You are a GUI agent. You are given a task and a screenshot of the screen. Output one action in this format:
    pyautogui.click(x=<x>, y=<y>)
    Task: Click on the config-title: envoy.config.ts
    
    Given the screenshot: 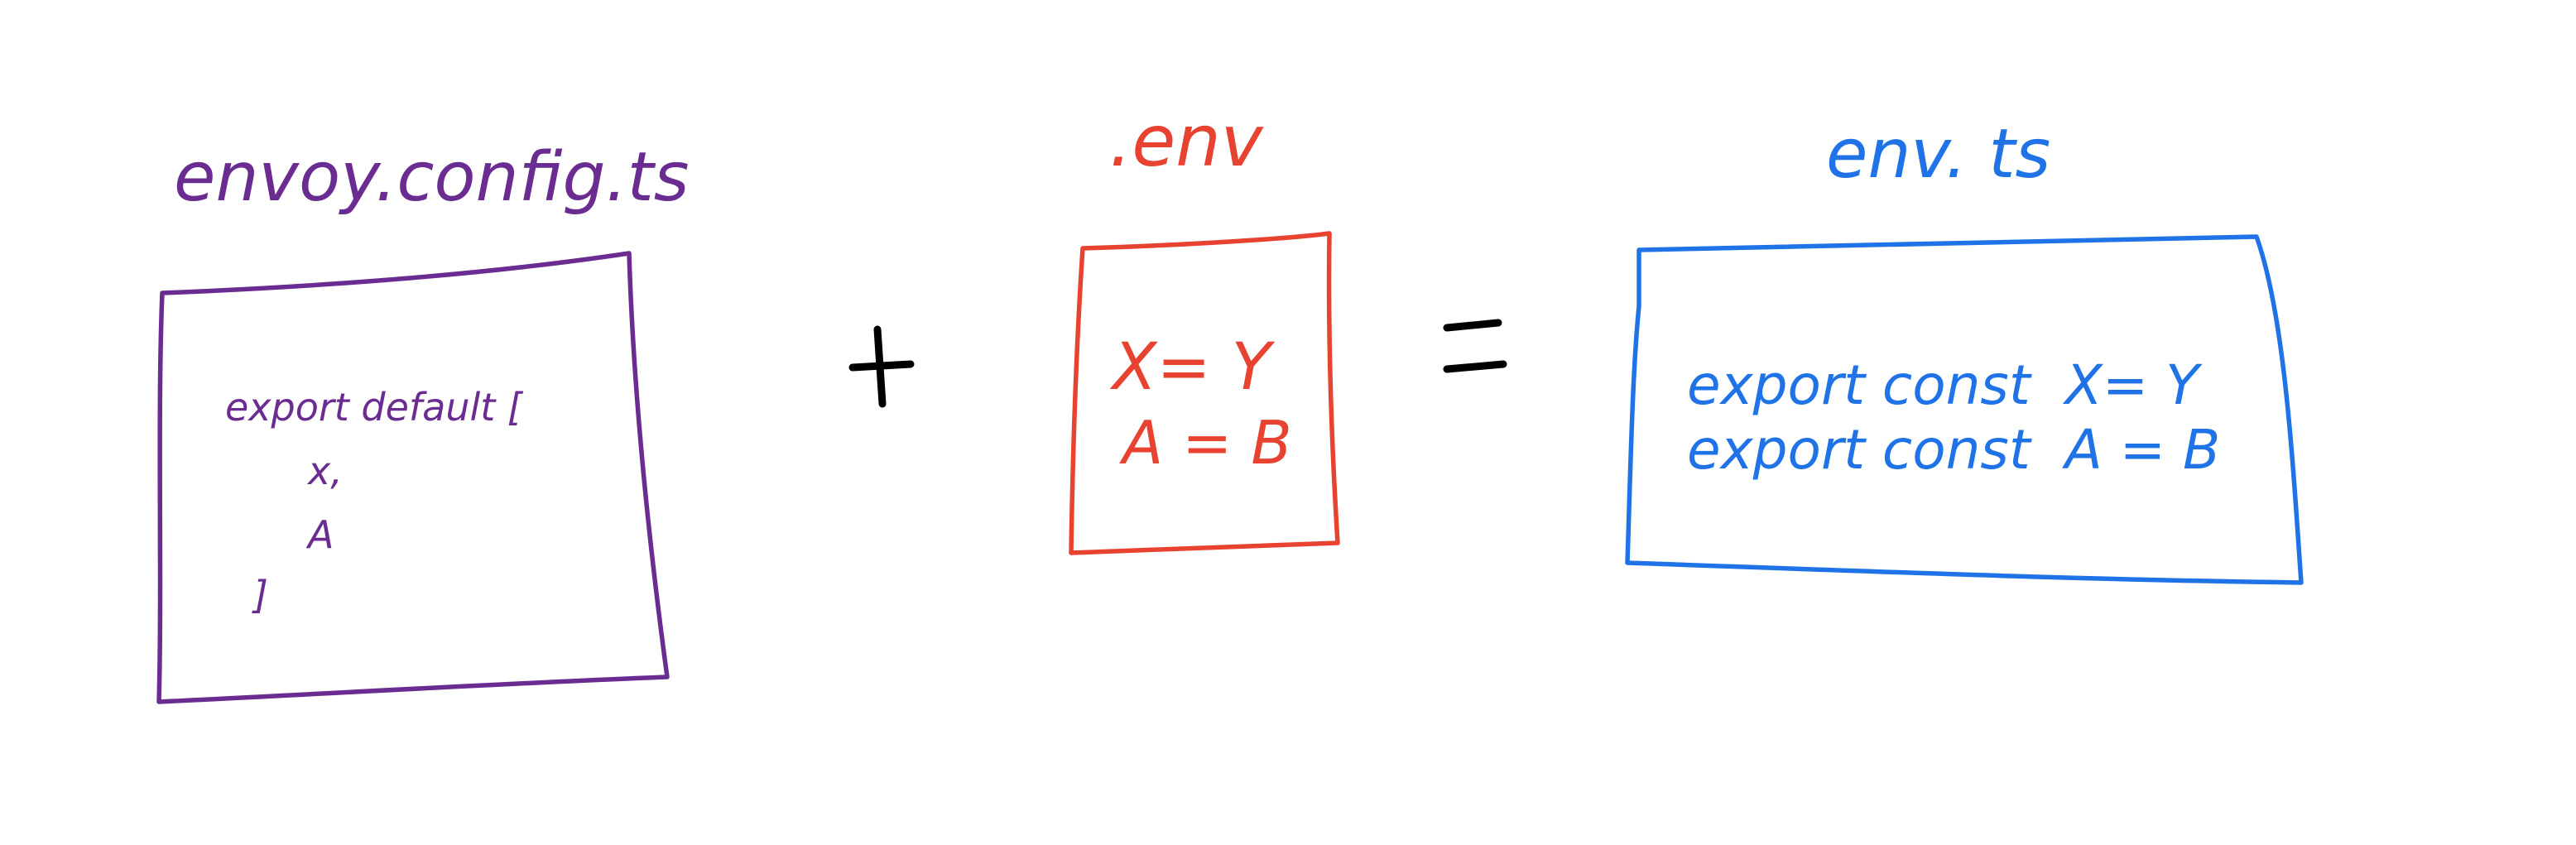 What is the action you would take?
    pyautogui.click(x=432, y=177)
    